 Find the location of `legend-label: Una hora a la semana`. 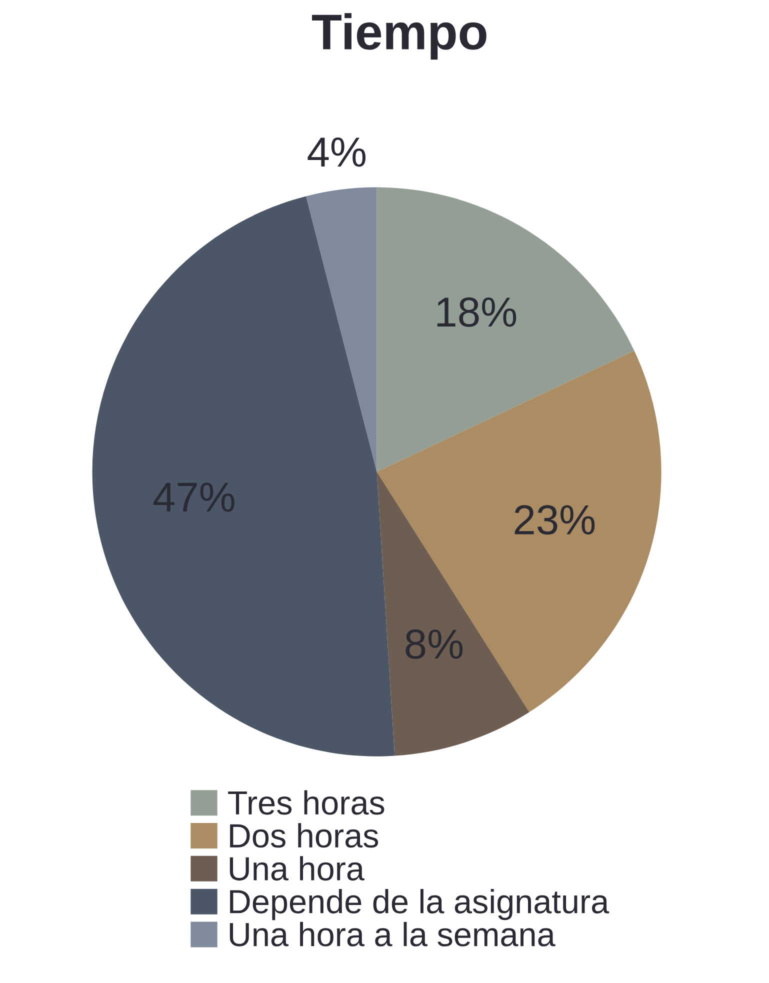

legend-label: Una hora a la semana is located at coordinates (393, 934).